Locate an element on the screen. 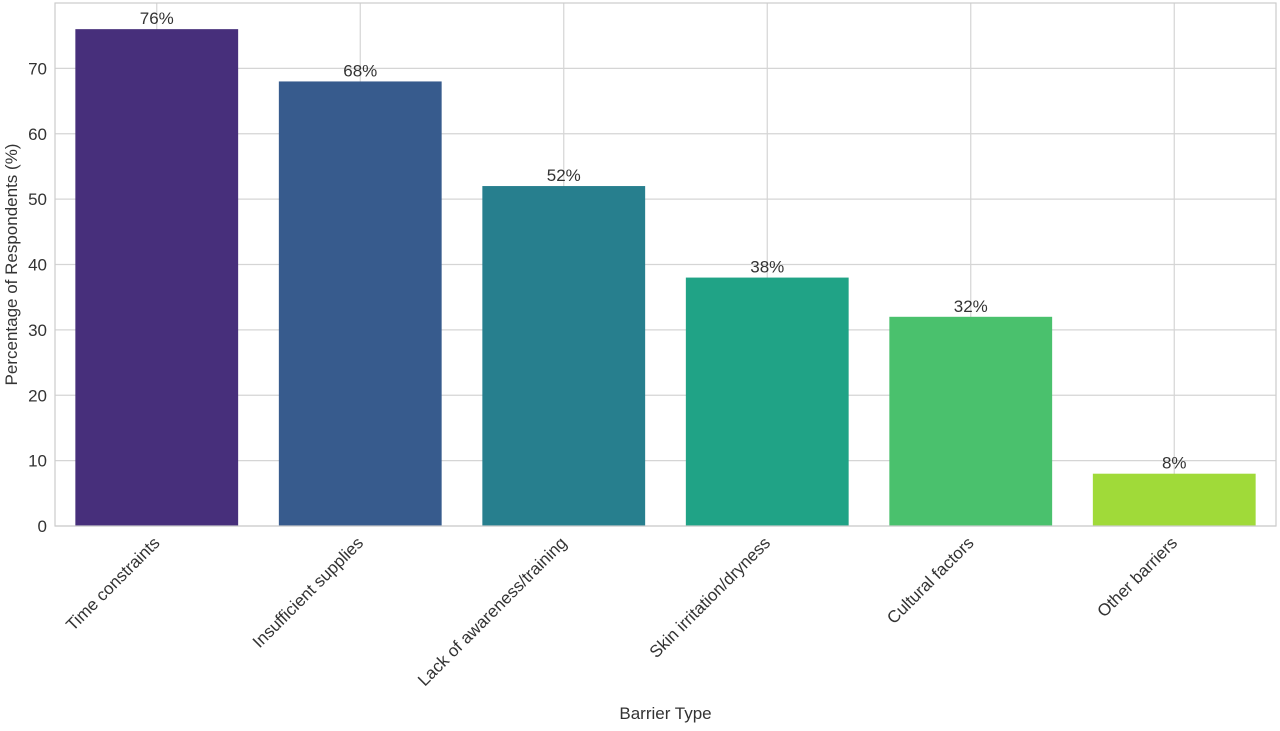 This screenshot has width=1280, height=731. x-tick-label: Other barriers is located at coordinates (1137, 577).